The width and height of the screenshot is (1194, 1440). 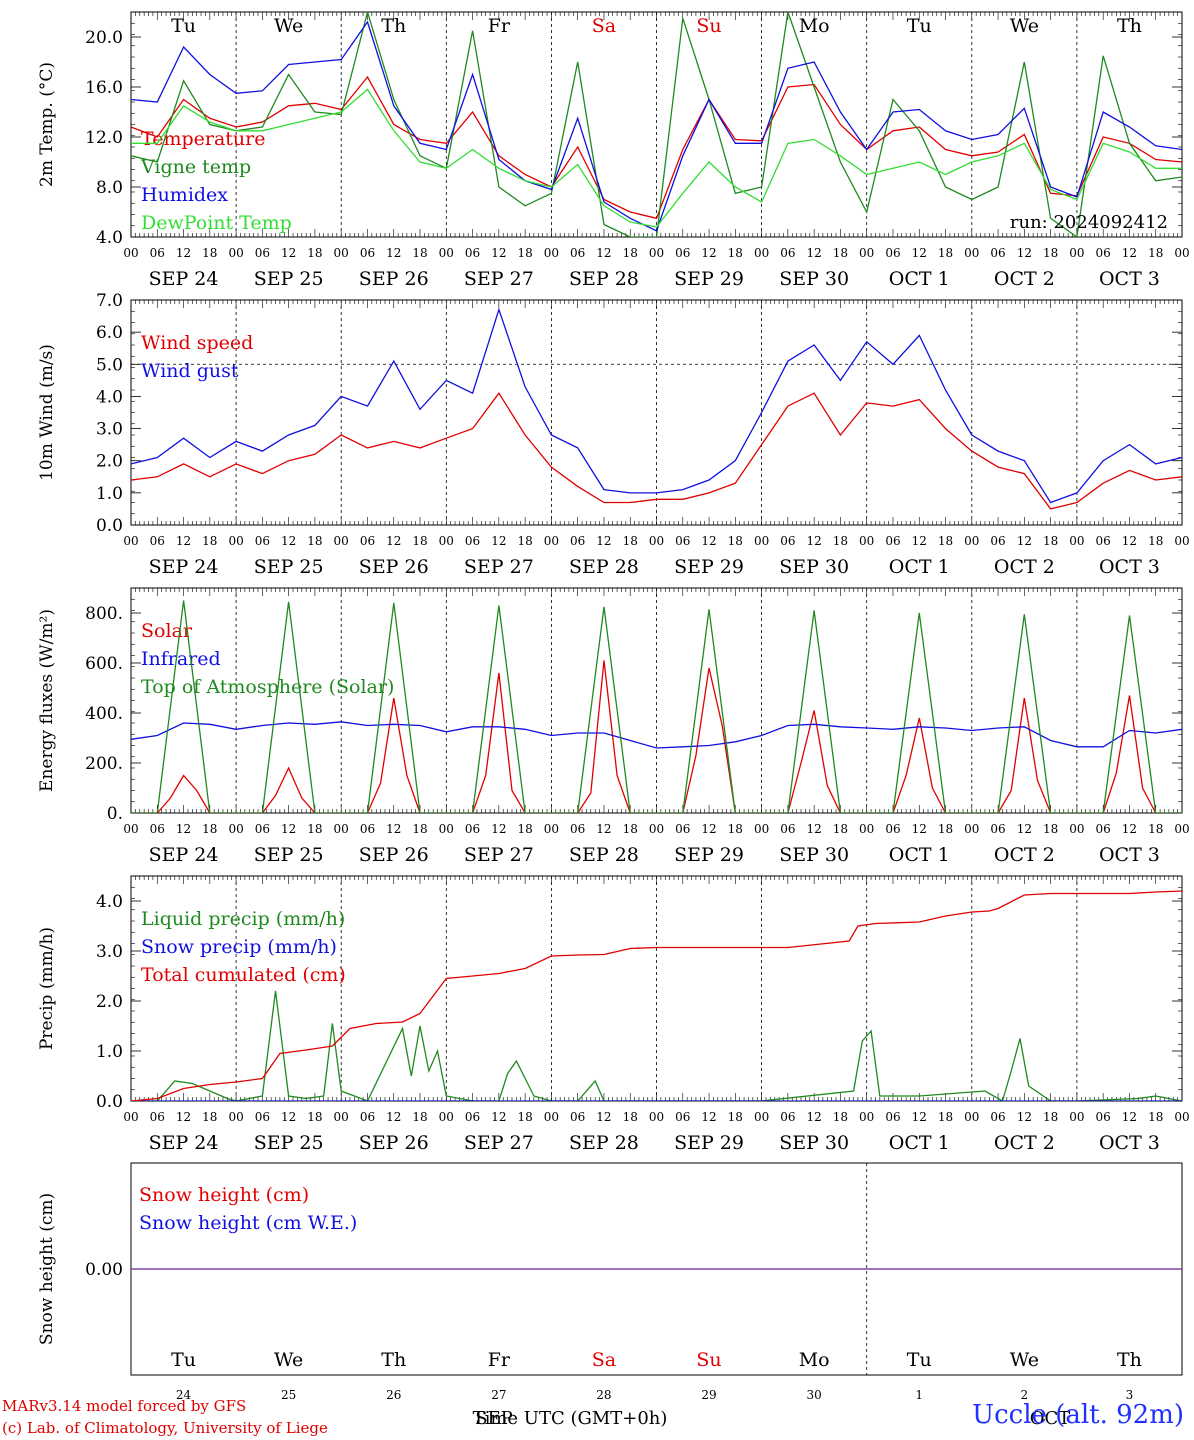 I want to click on legend-entry: Liquid precip (mm/h), so click(x=243, y=919).